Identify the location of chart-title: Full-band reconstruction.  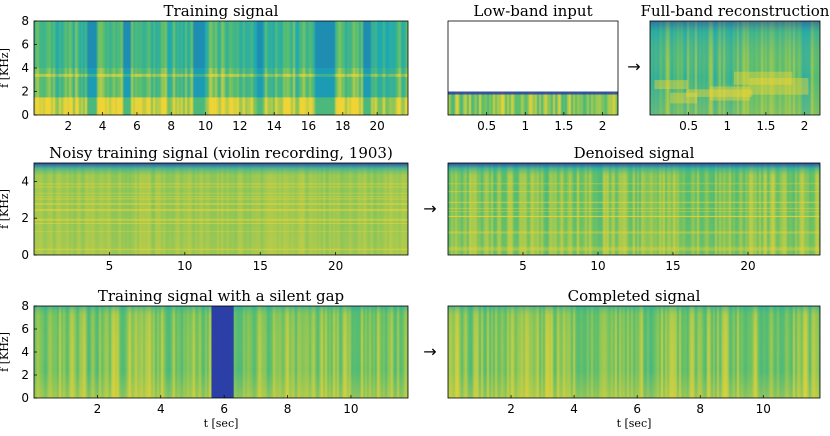
(735, 11).